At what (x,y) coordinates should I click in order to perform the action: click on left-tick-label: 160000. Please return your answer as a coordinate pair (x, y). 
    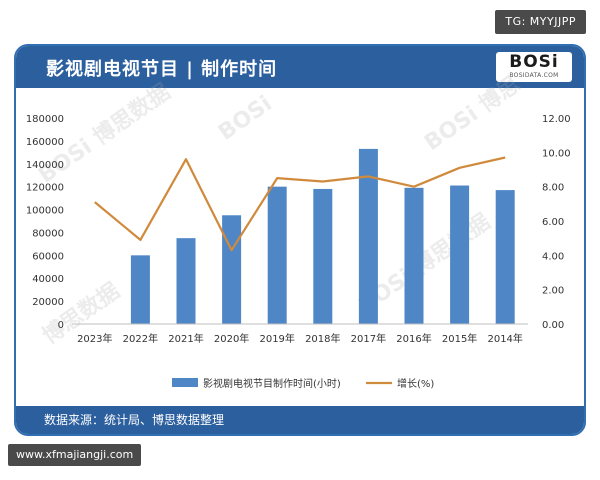
    Looking at the image, I should click on (45, 142).